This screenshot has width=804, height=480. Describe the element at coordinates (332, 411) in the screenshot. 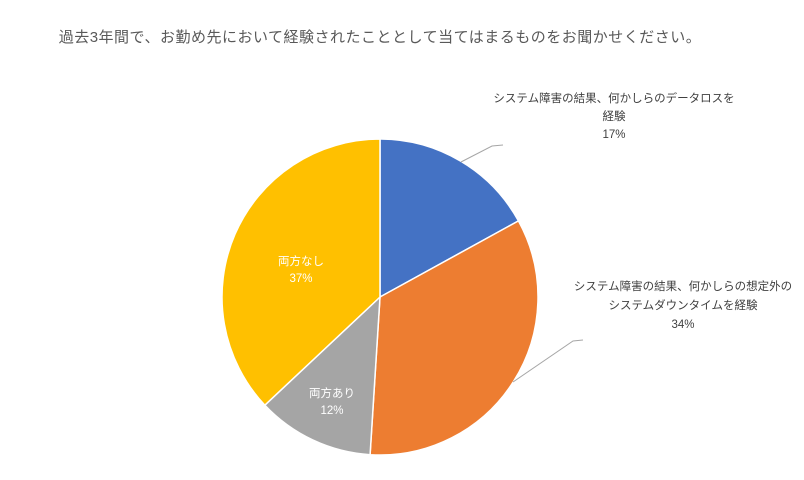

I see `both-percent: 12%` at that location.